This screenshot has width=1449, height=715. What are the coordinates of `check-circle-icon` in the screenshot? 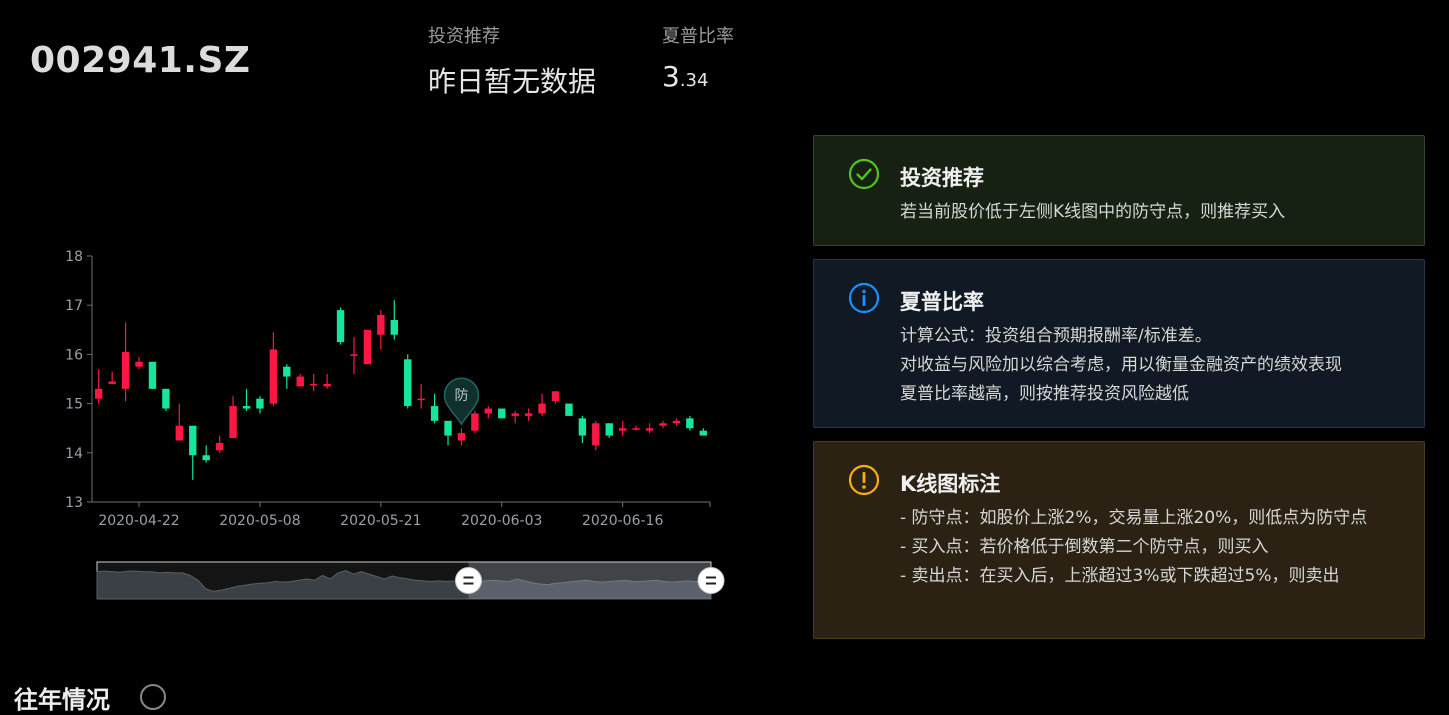 It's located at (864, 174).